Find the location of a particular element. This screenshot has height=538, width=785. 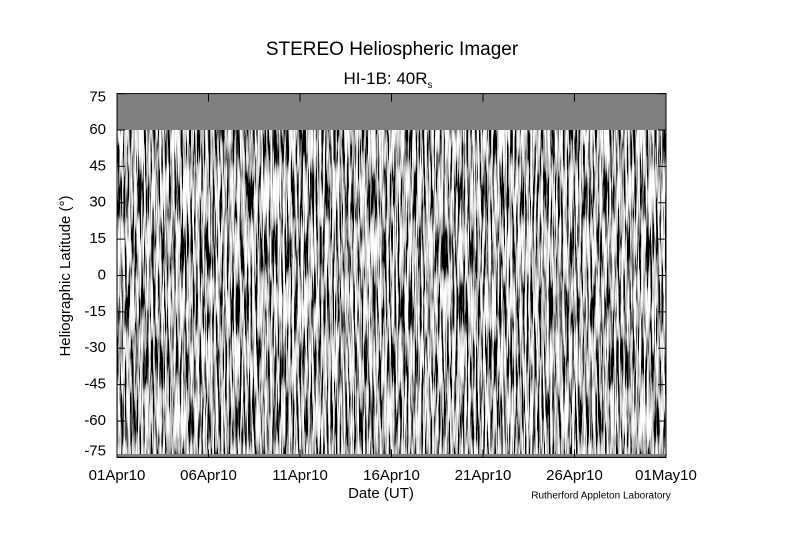

y-tick-label: 75 is located at coordinates (97, 97).